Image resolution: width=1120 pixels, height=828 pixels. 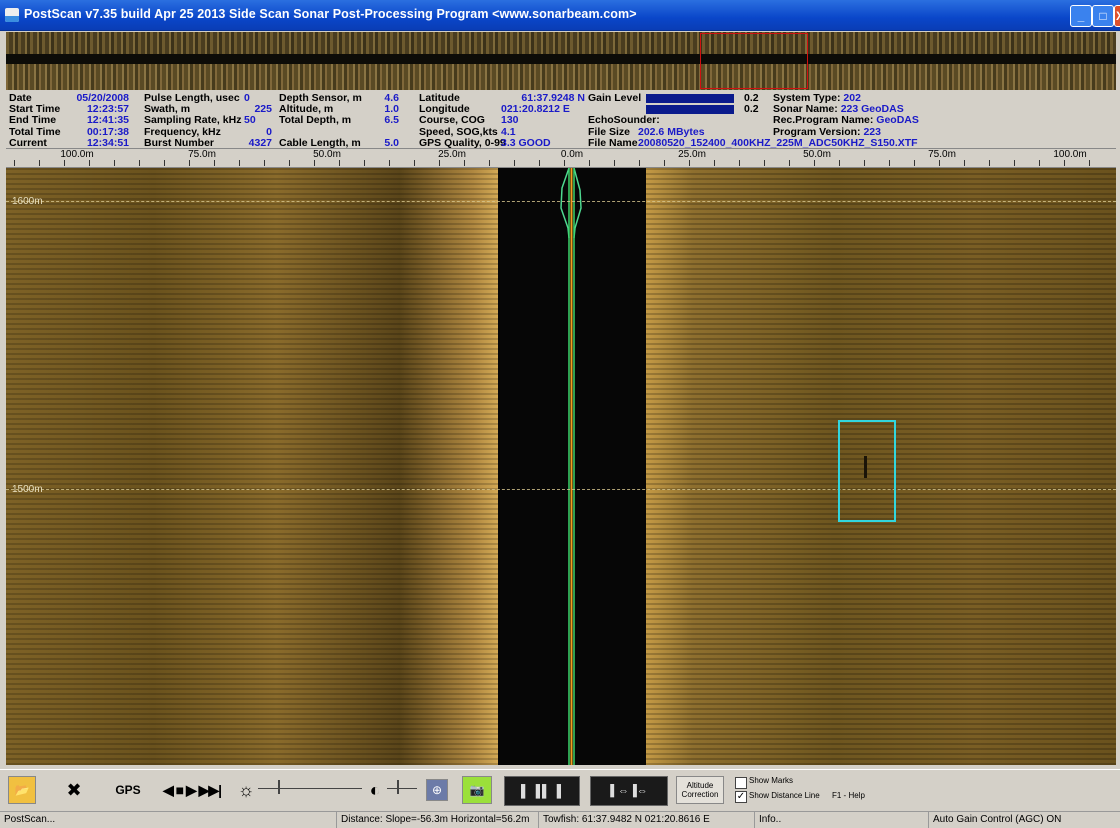 I want to click on altitude-label: Altitude, m, so click(x=306, y=109).